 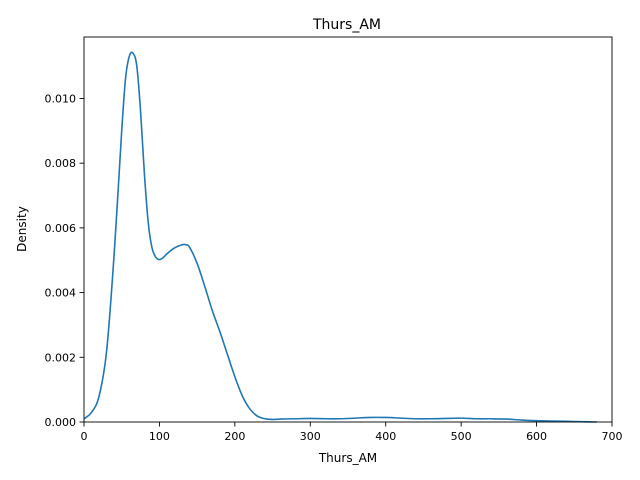 What do you see at coordinates (234, 436) in the screenshot?
I see `x-tick-label: 200` at bounding box center [234, 436].